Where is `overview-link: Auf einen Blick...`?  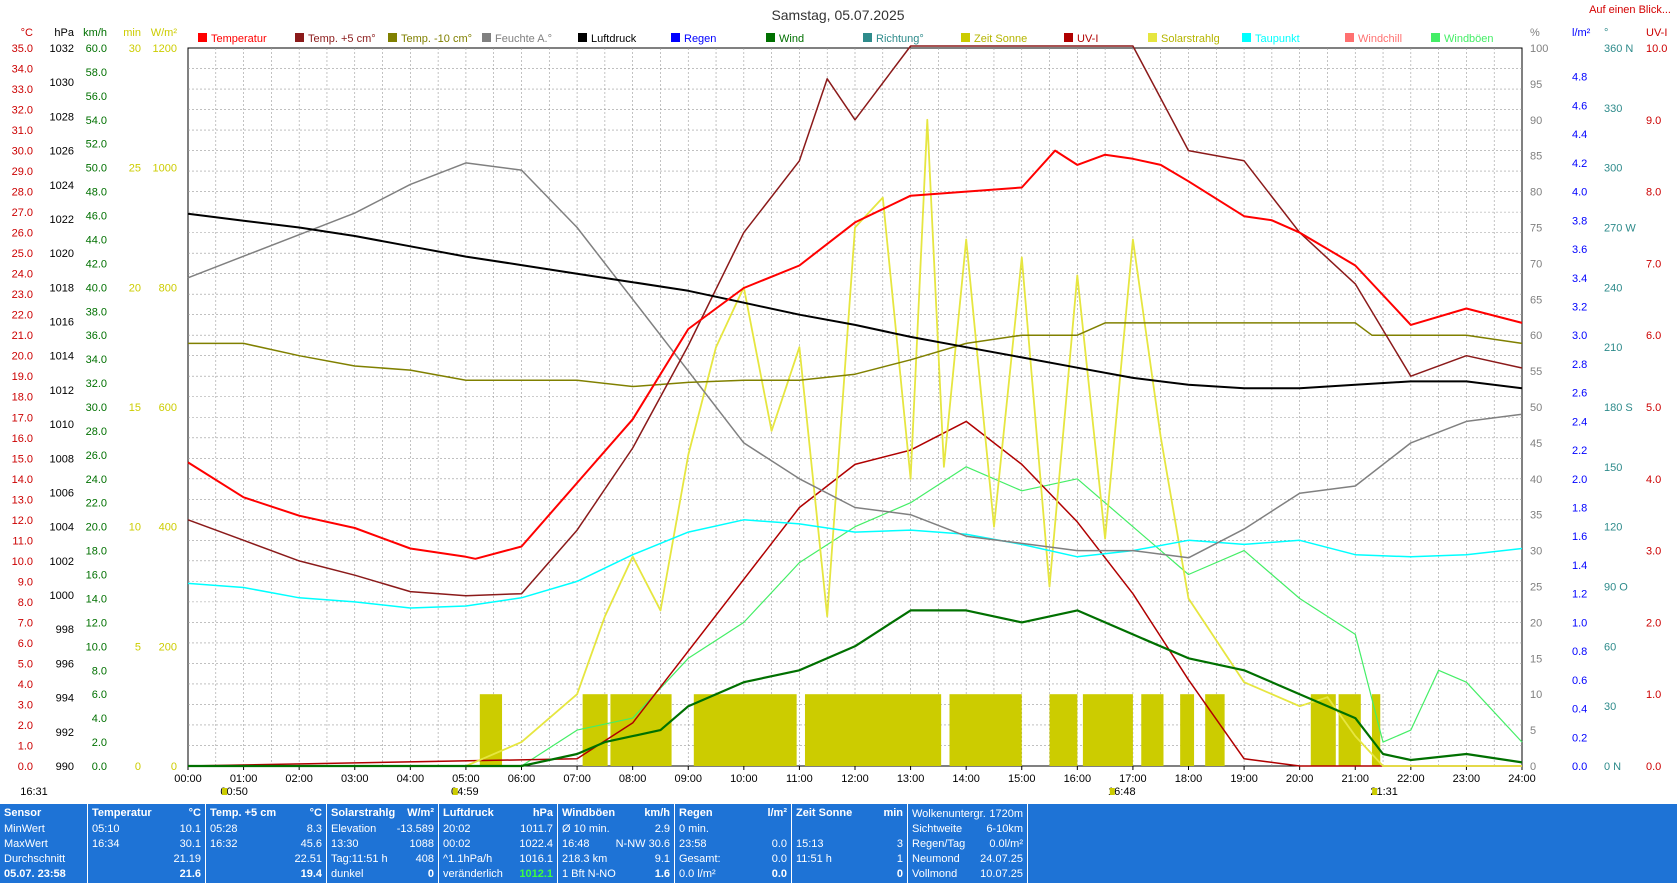 overview-link: Auf einen Blick... is located at coordinates (1630, 10).